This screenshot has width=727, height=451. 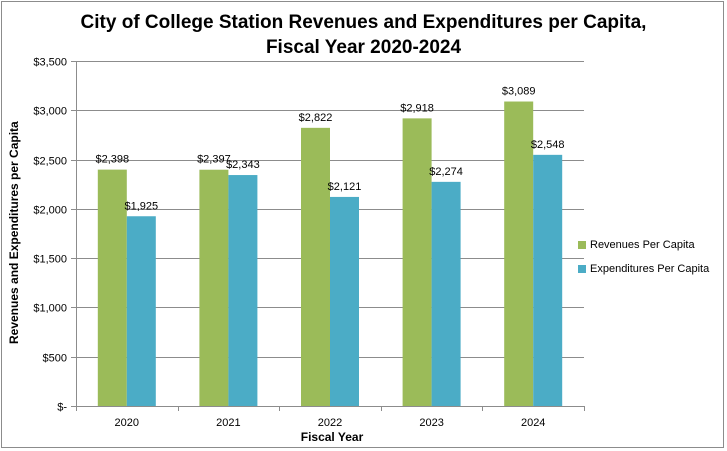 What do you see at coordinates (519, 92) in the screenshot?
I see `data-label: $3,089` at bounding box center [519, 92].